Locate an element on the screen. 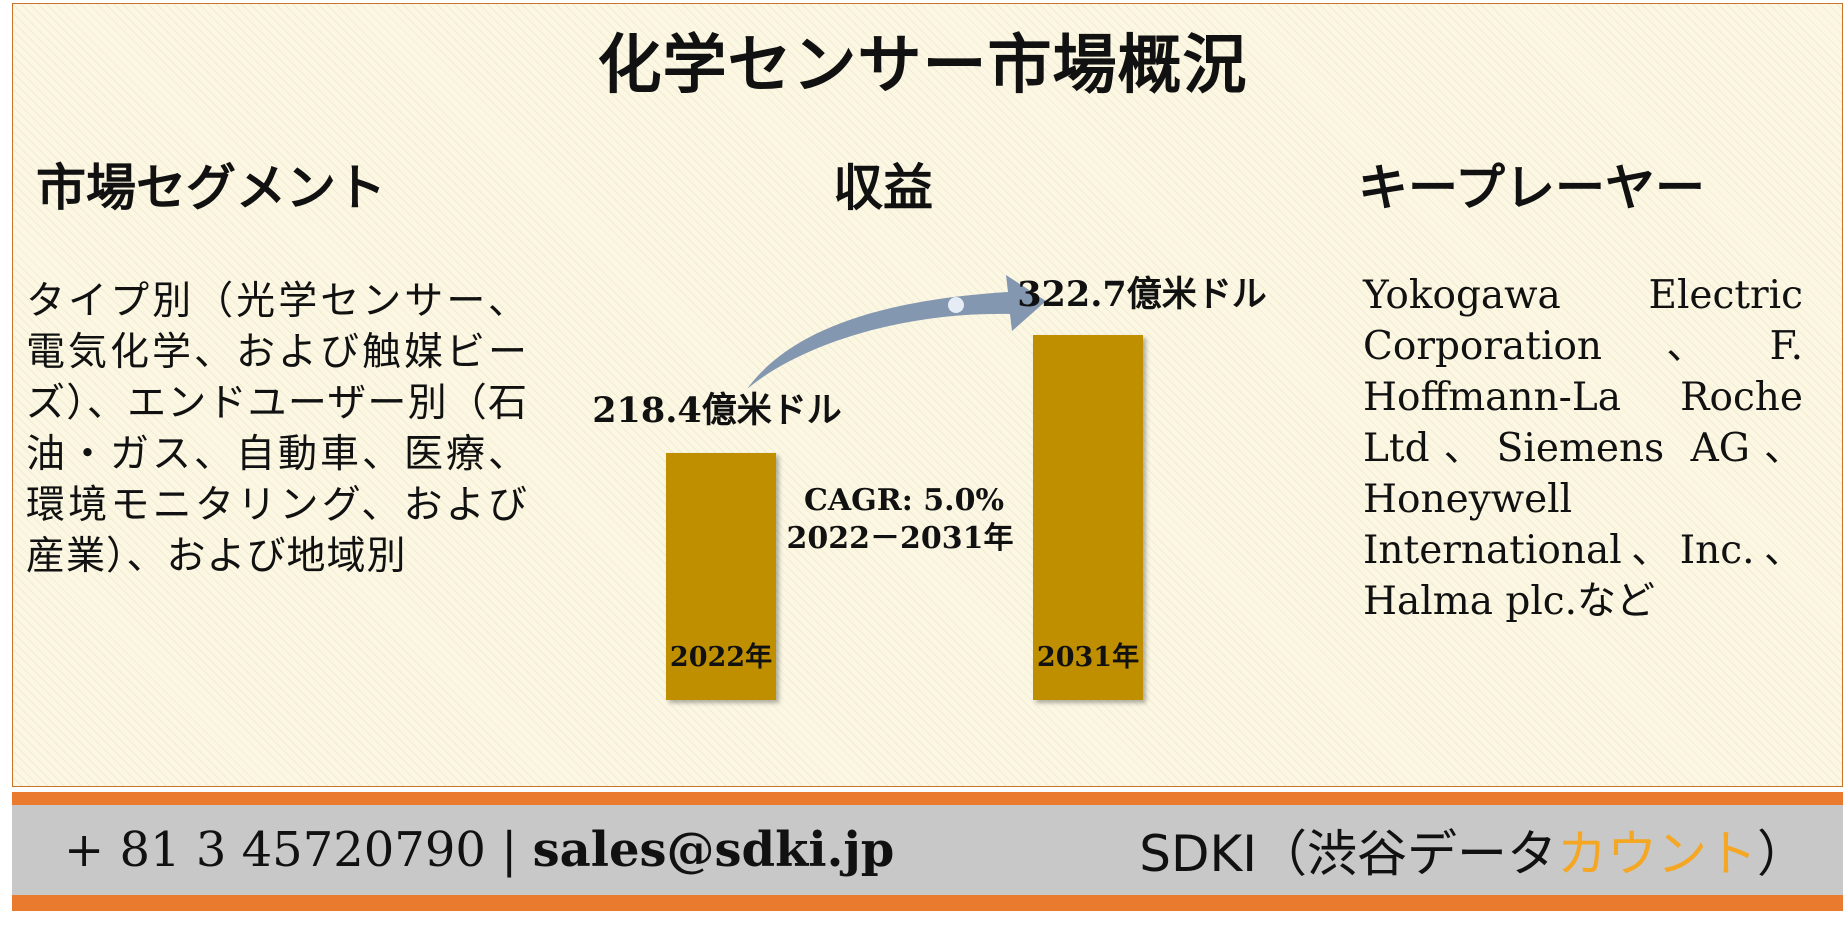  footer-bottom-bar is located at coordinates (927, 903).